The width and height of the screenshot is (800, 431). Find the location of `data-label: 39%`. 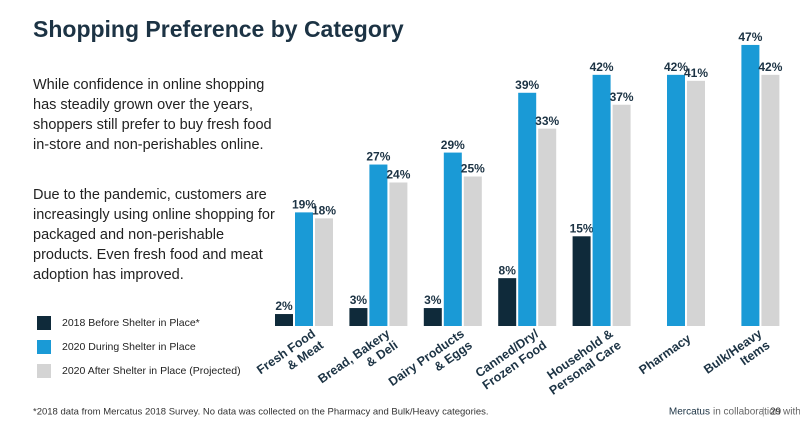

data-label: 39% is located at coordinates (527, 85).